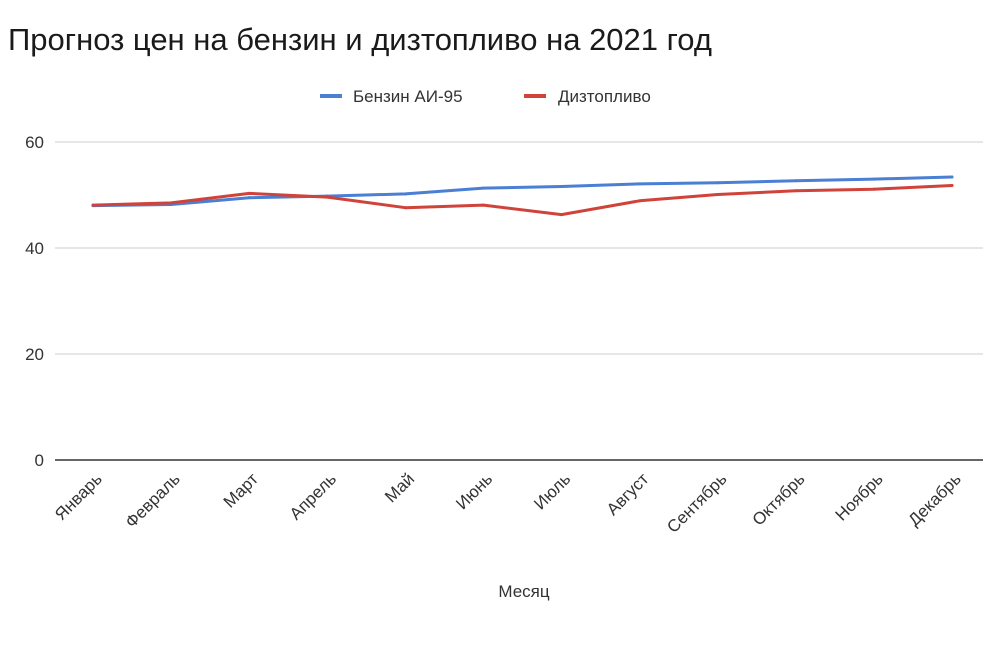  Describe the element at coordinates (935, 499) in the screenshot. I see `x-tick-label: Декабрь` at that location.